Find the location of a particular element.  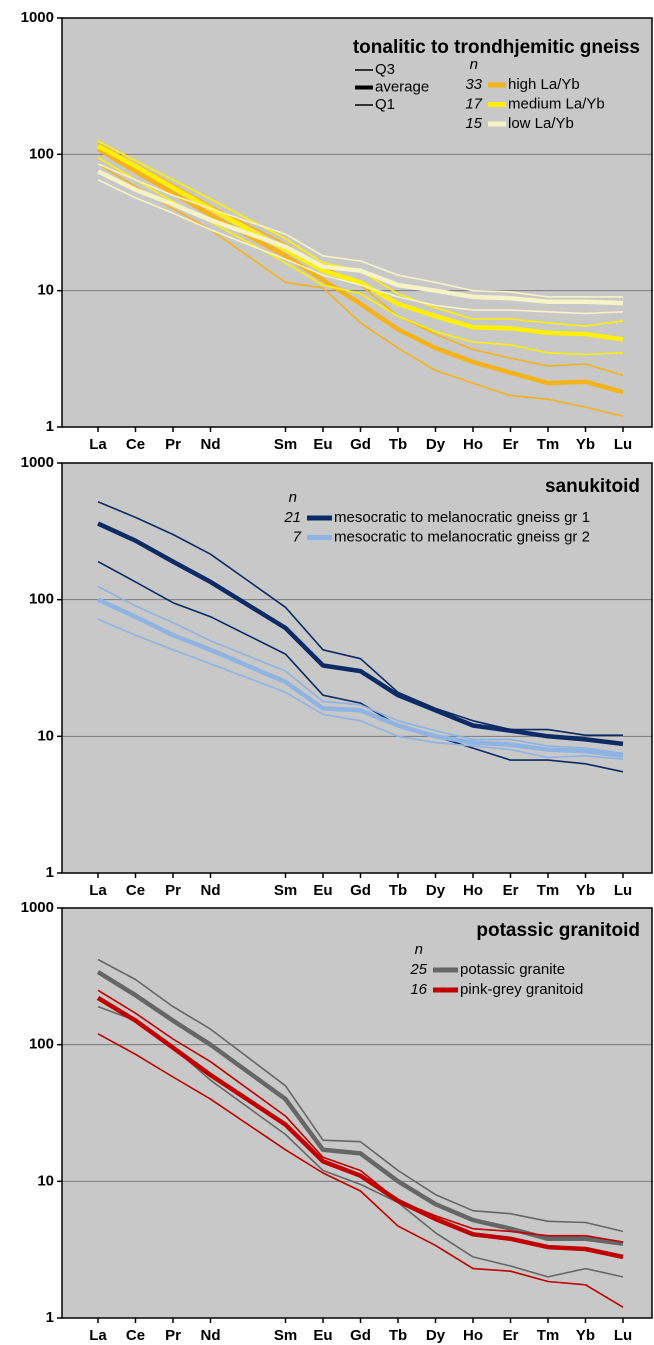

legend-label: mesocratic to melanocratic gneiss gr 1 is located at coordinates (462, 517).